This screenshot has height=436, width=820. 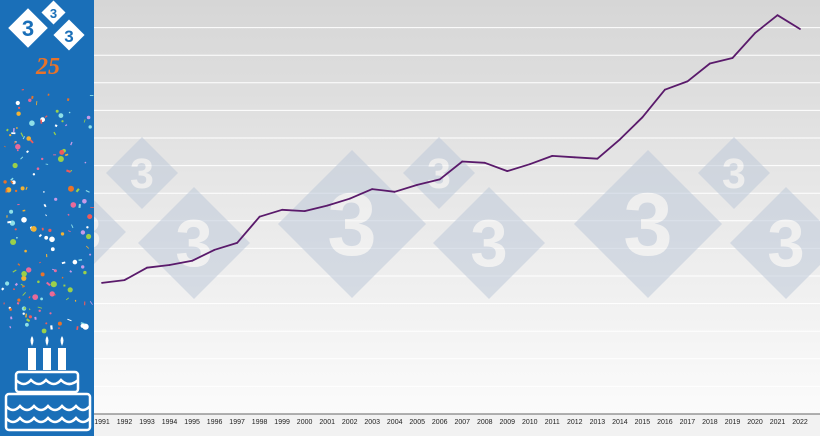 I want to click on x-tick-label: 2021, so click(x=778, y=422).